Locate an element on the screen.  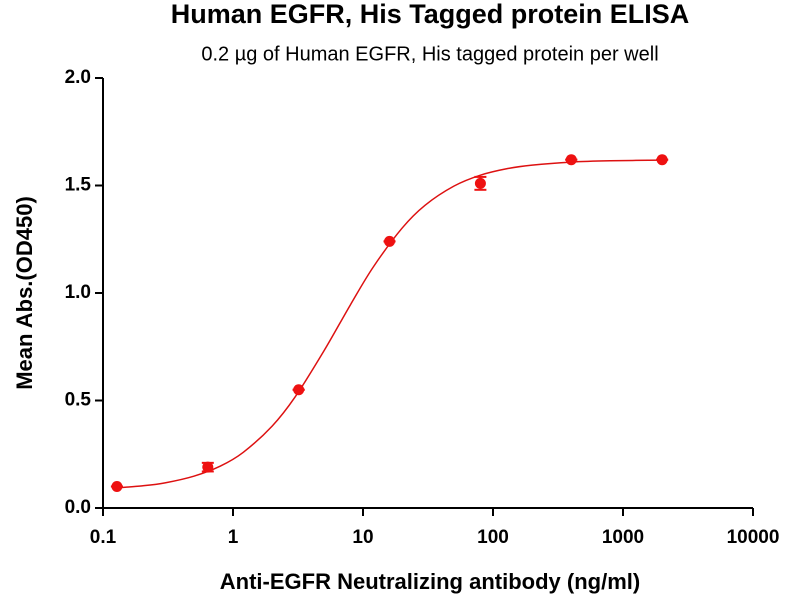
x-tick-label: 10000 is located at coordinates (753, 537).